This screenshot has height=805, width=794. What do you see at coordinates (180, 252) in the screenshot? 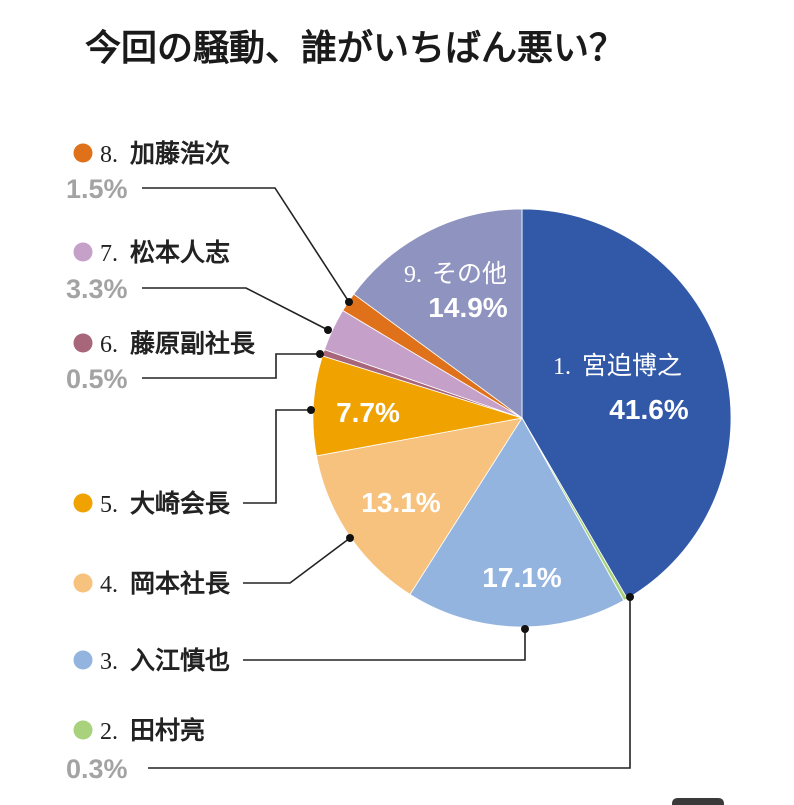
I see `legend-label-7-name: 松本人志` at bounding box center [180, 252].